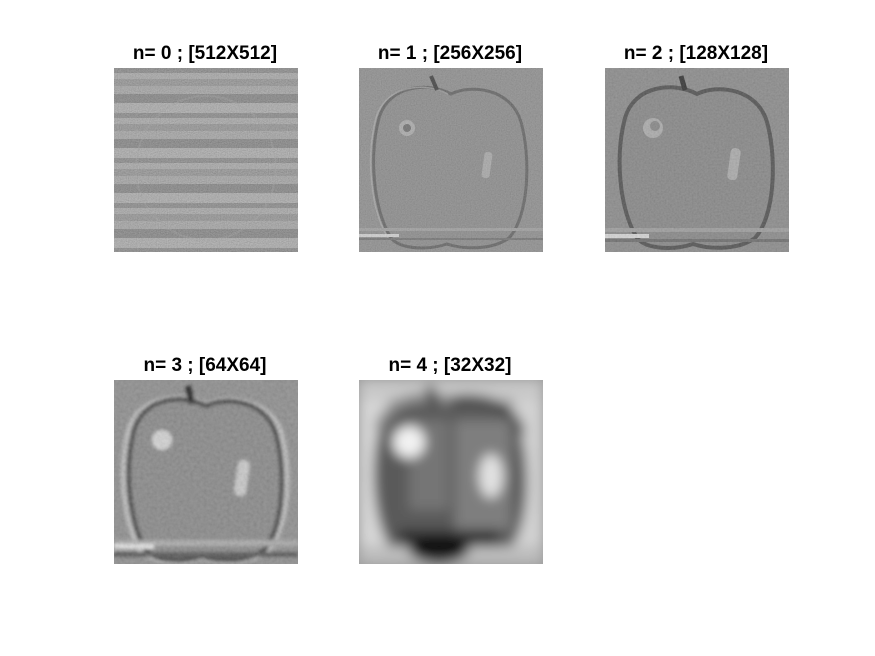 The image size is (875, 656). I want to click on panel-title: n= 0 ; [512X512], so click(205, 53).